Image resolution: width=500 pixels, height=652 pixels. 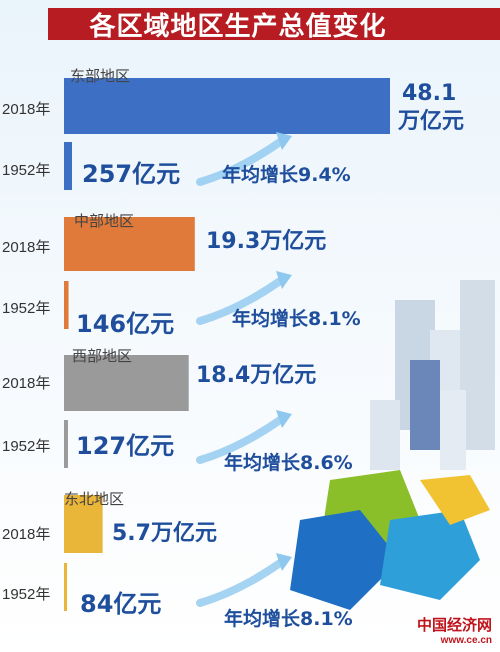 What do you see at coordinates (102, 356) in the screenshot?
I see `region-label-west: 西部地区` at bounding box center [102, 356].